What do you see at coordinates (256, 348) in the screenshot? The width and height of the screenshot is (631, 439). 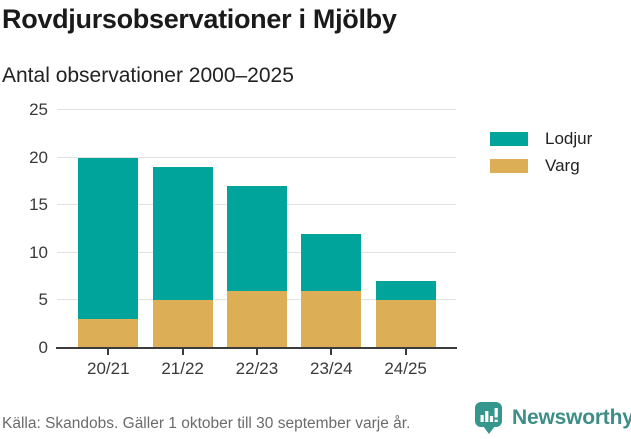 I see `x-axis-line` at bounding box center [256, 348].